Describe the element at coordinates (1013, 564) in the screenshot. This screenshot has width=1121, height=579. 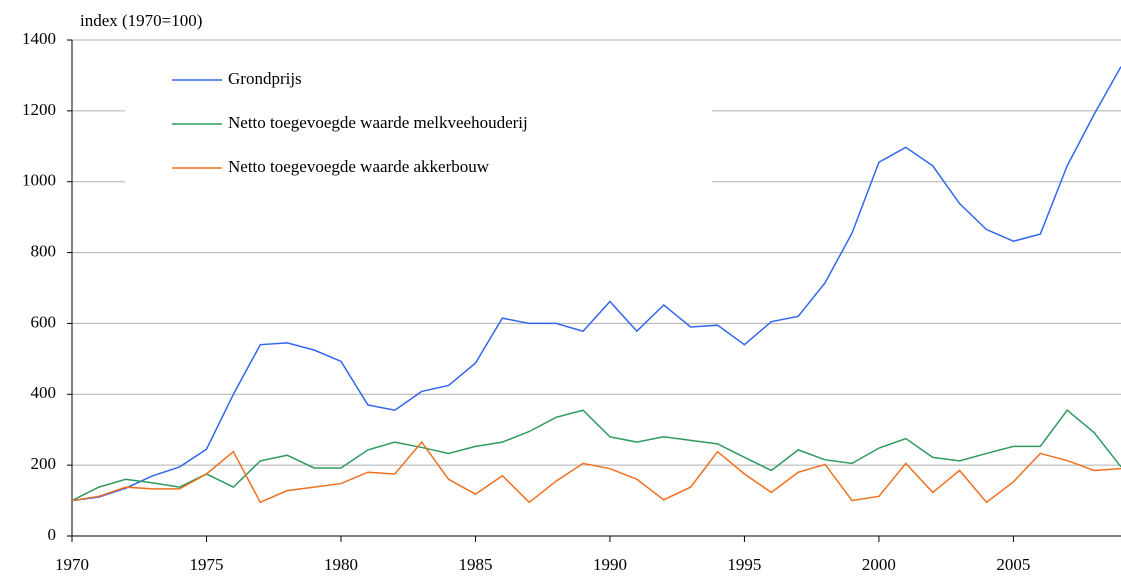
I see `x-tick-label: 2005` at that location.